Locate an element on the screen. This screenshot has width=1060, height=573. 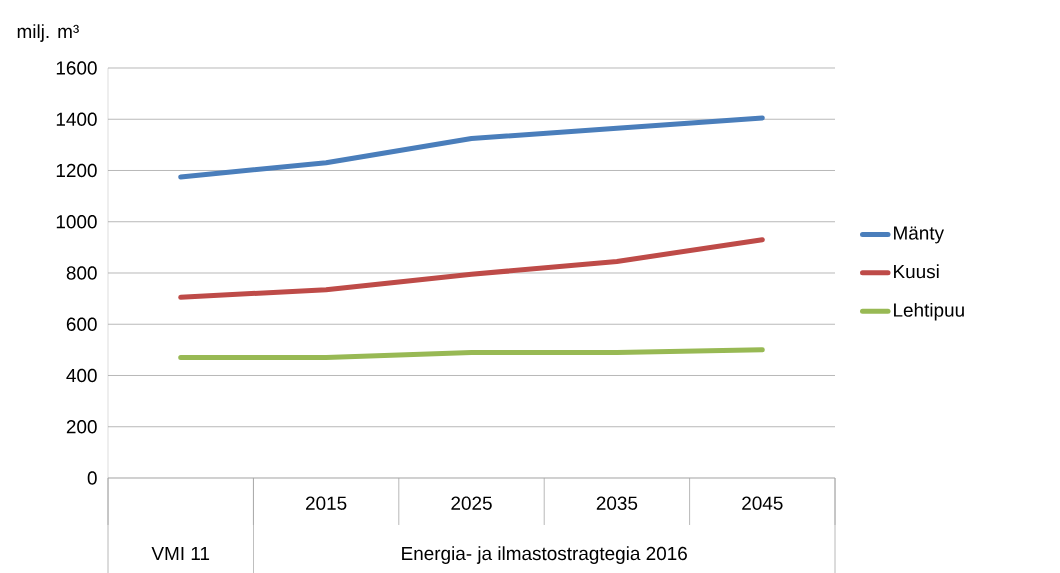
y-tick-label: 800 is located at coordinates (81, 273).